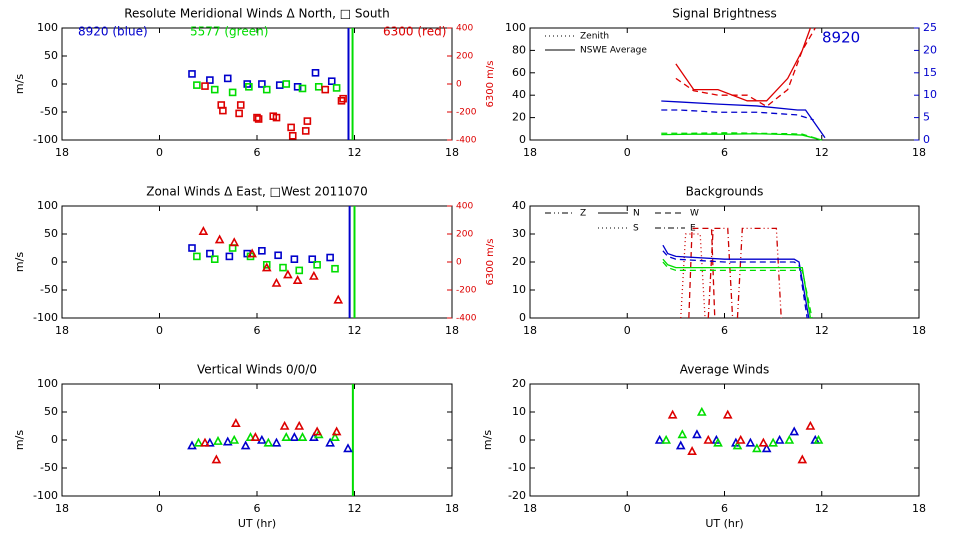 The height and width of the screenshot is (540, 960). Describe the element at coordinates (724, 14) in the screenshot. I see `chart-title: Signal Brightness` at that location.